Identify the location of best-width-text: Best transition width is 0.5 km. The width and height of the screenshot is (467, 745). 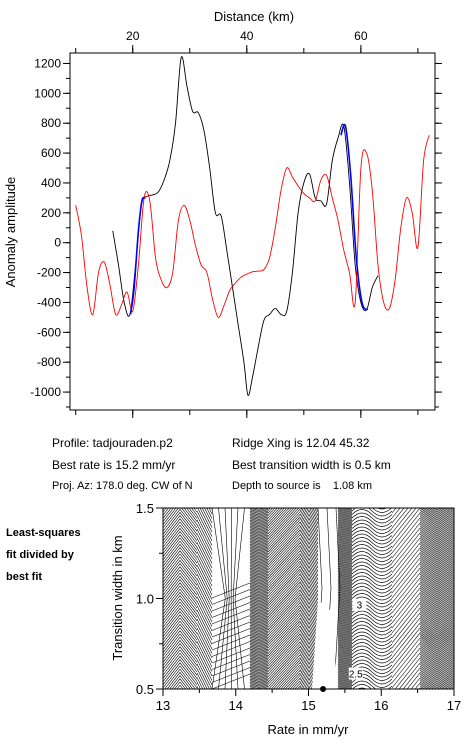
(311, 465).